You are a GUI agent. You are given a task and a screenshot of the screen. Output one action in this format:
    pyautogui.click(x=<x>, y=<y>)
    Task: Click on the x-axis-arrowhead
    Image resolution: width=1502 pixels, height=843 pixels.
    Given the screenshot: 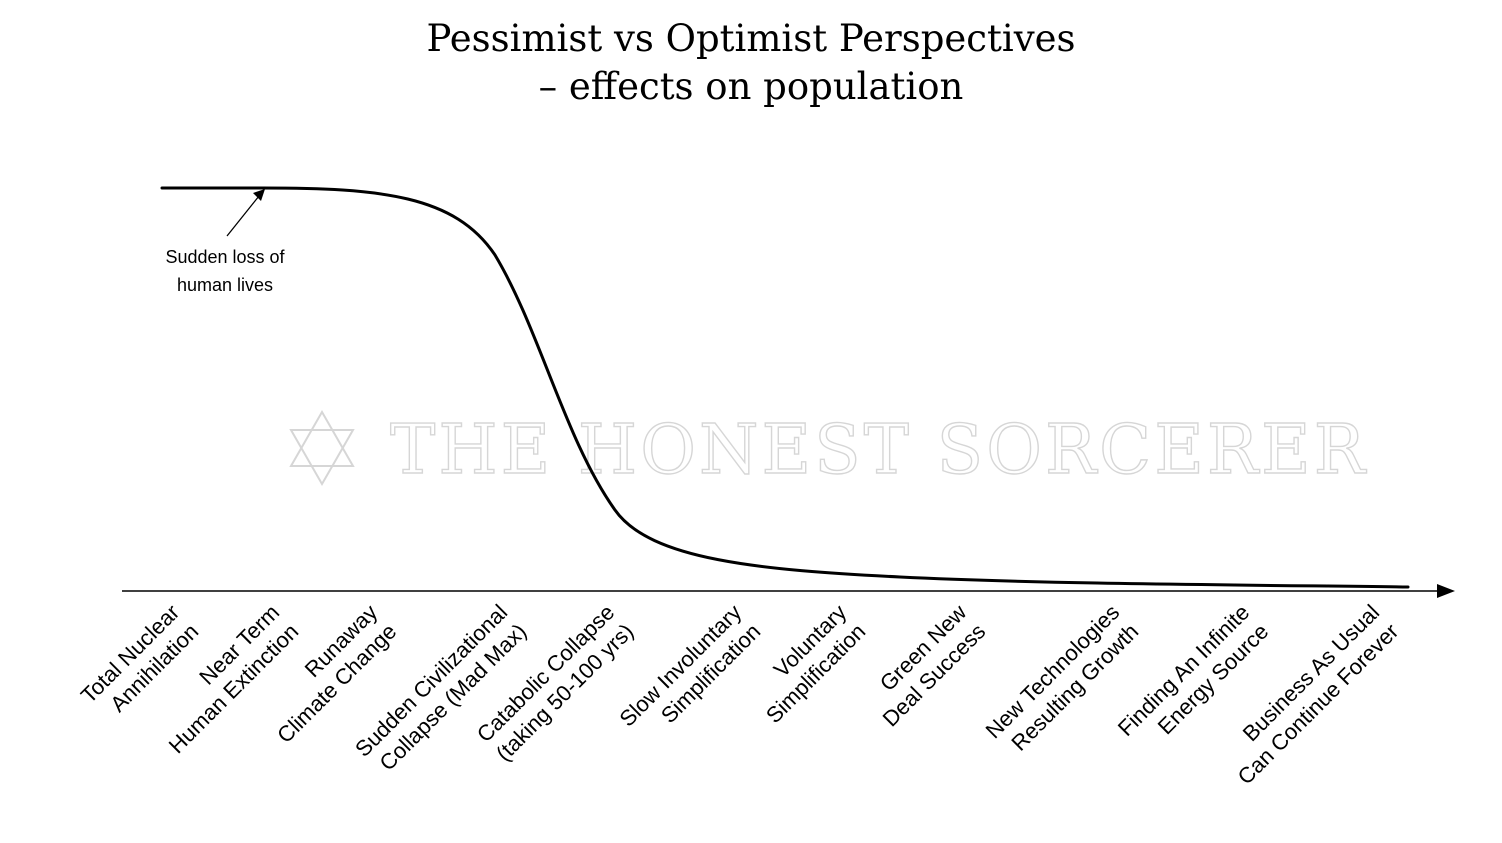 What is the action you would take?
    pyautogui.click(x=1446, y=591)
    